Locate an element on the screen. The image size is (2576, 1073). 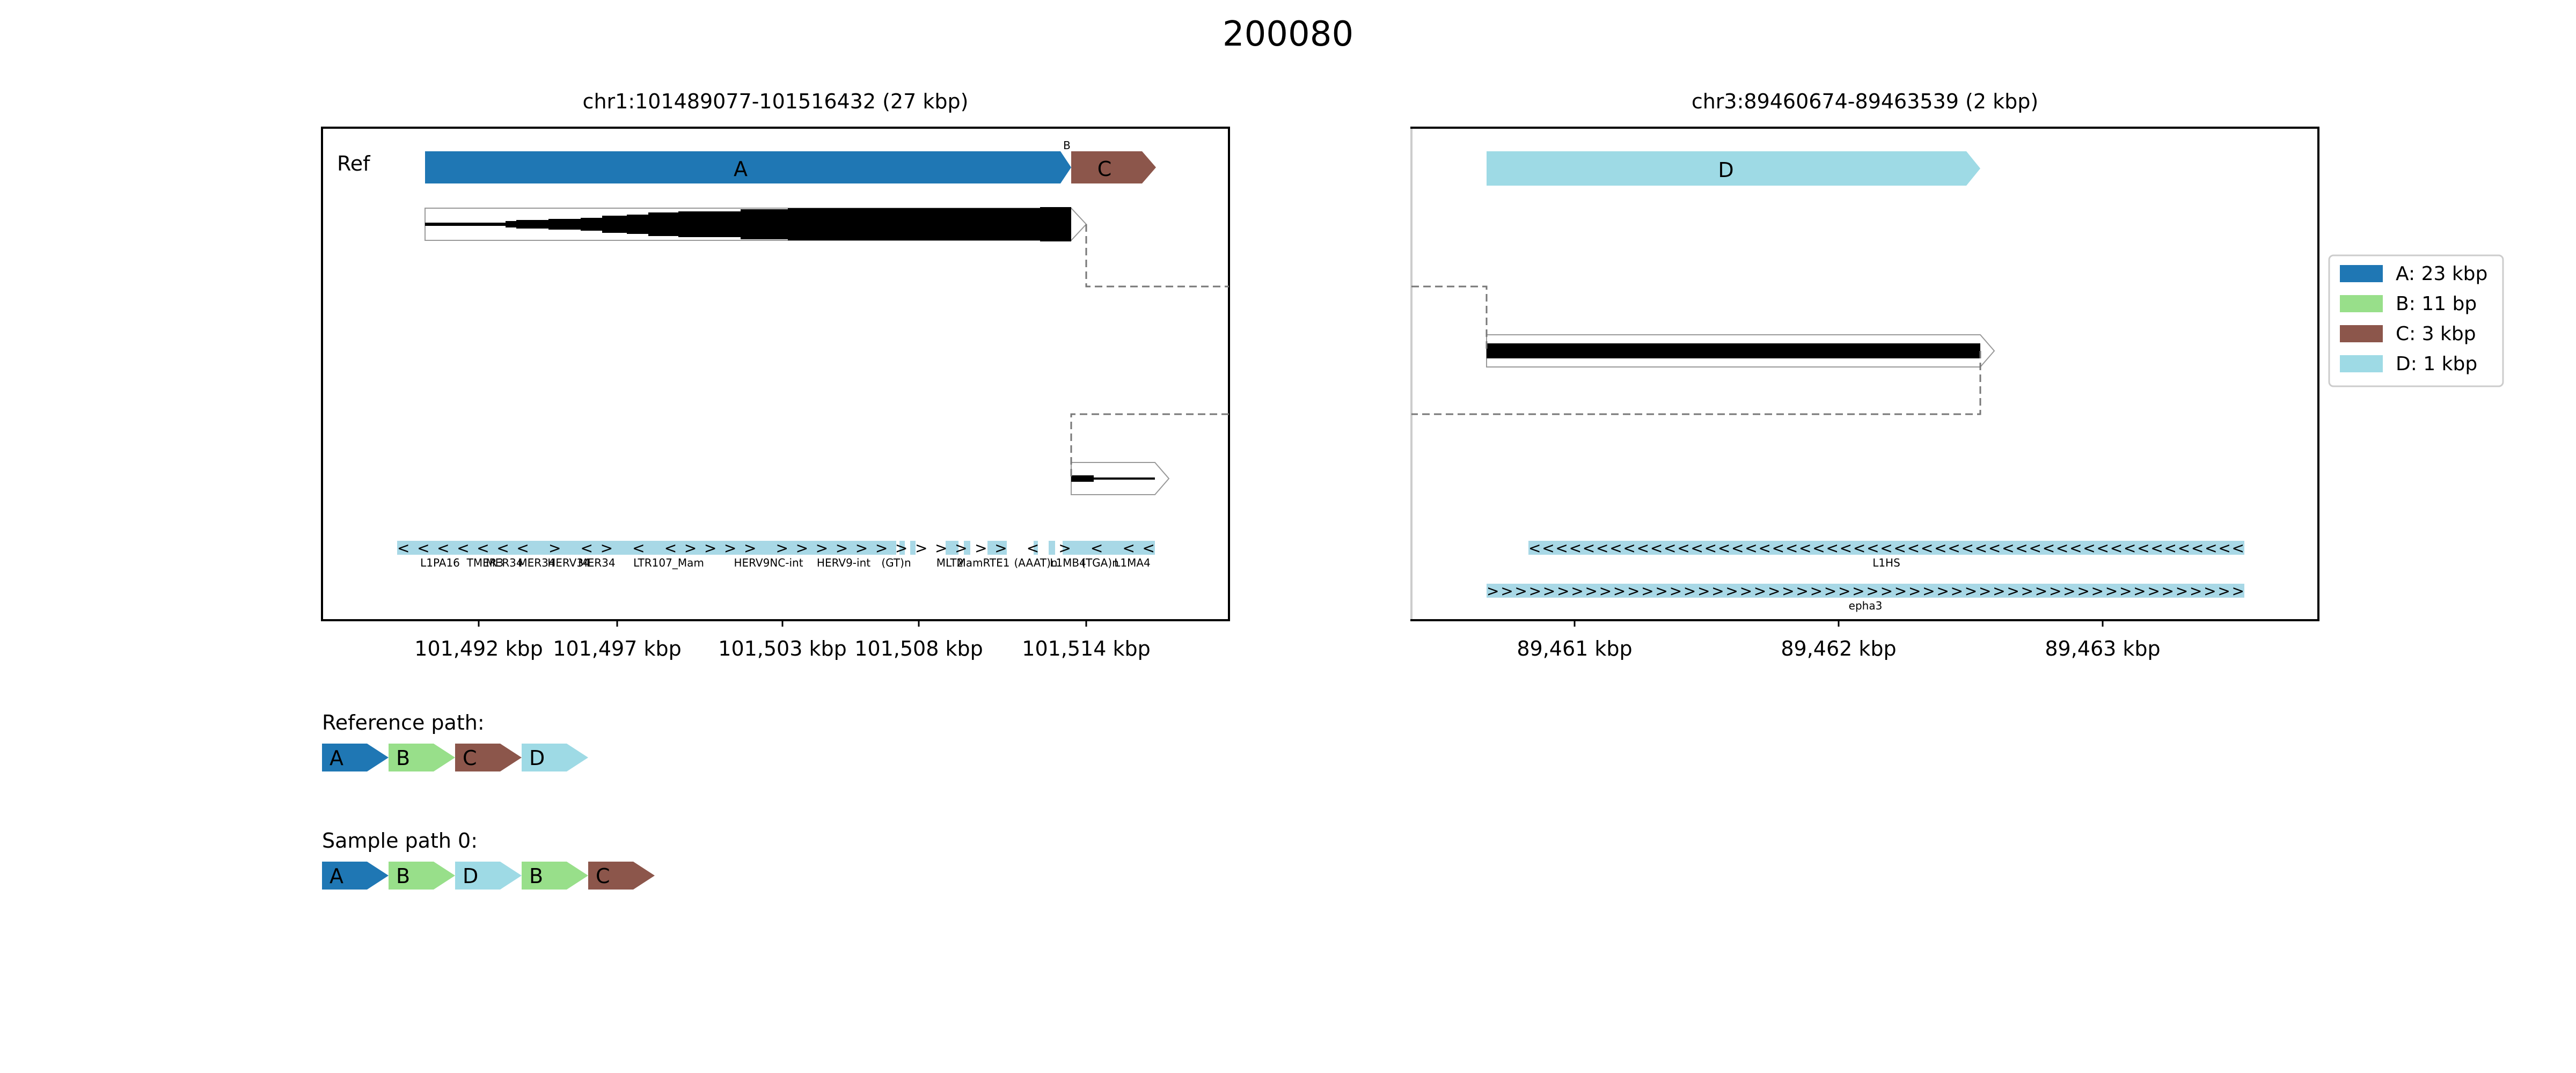
tick-label: 89,463 kbp is located at coordinates (2102, 648).